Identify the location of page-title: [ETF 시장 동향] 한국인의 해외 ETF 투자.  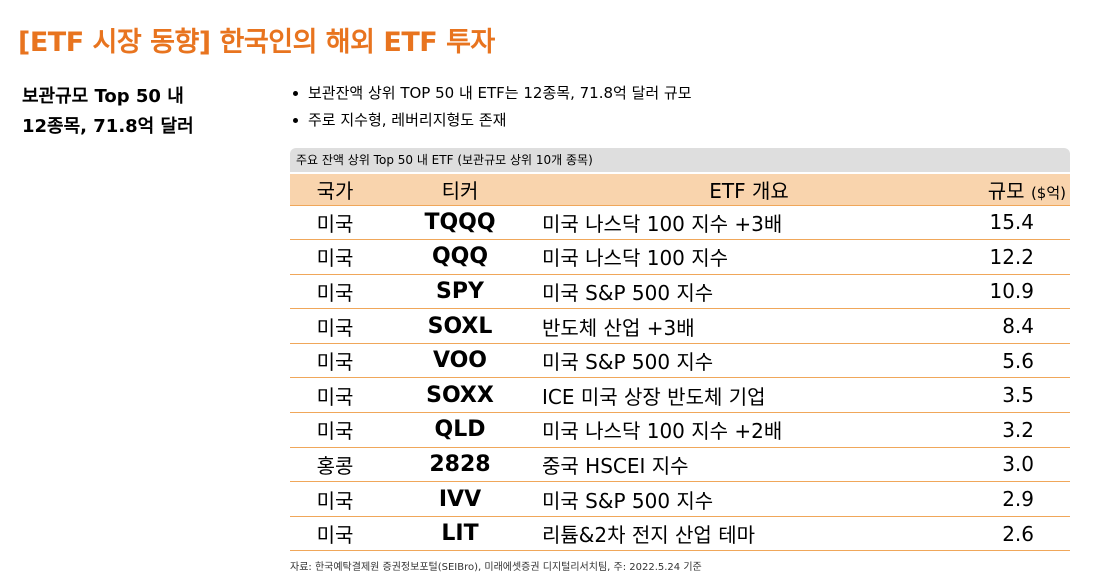
(256, 42).